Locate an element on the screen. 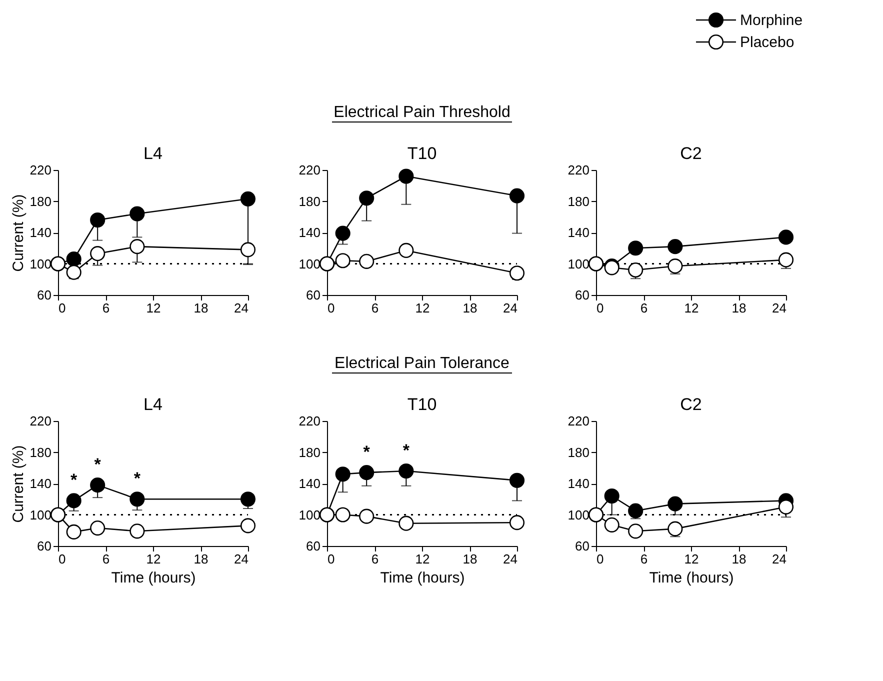 Image resolution: width=883 pixels, height=681 pixels. text: Electrical Pain Tolerance is located at coordinates (422, 363).